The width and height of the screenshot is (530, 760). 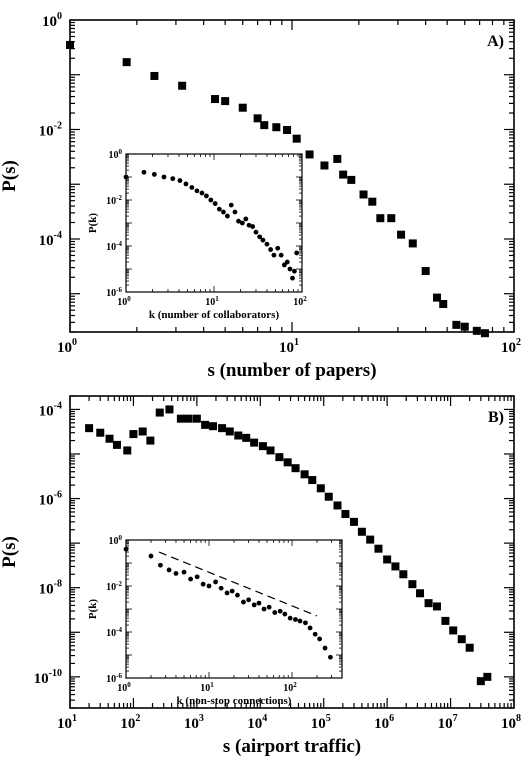 What do you see at coordinates (114, 246) in the screenshot?
I see `y-tick-label: 10⁻⁴` at bounding box center [114, 246].